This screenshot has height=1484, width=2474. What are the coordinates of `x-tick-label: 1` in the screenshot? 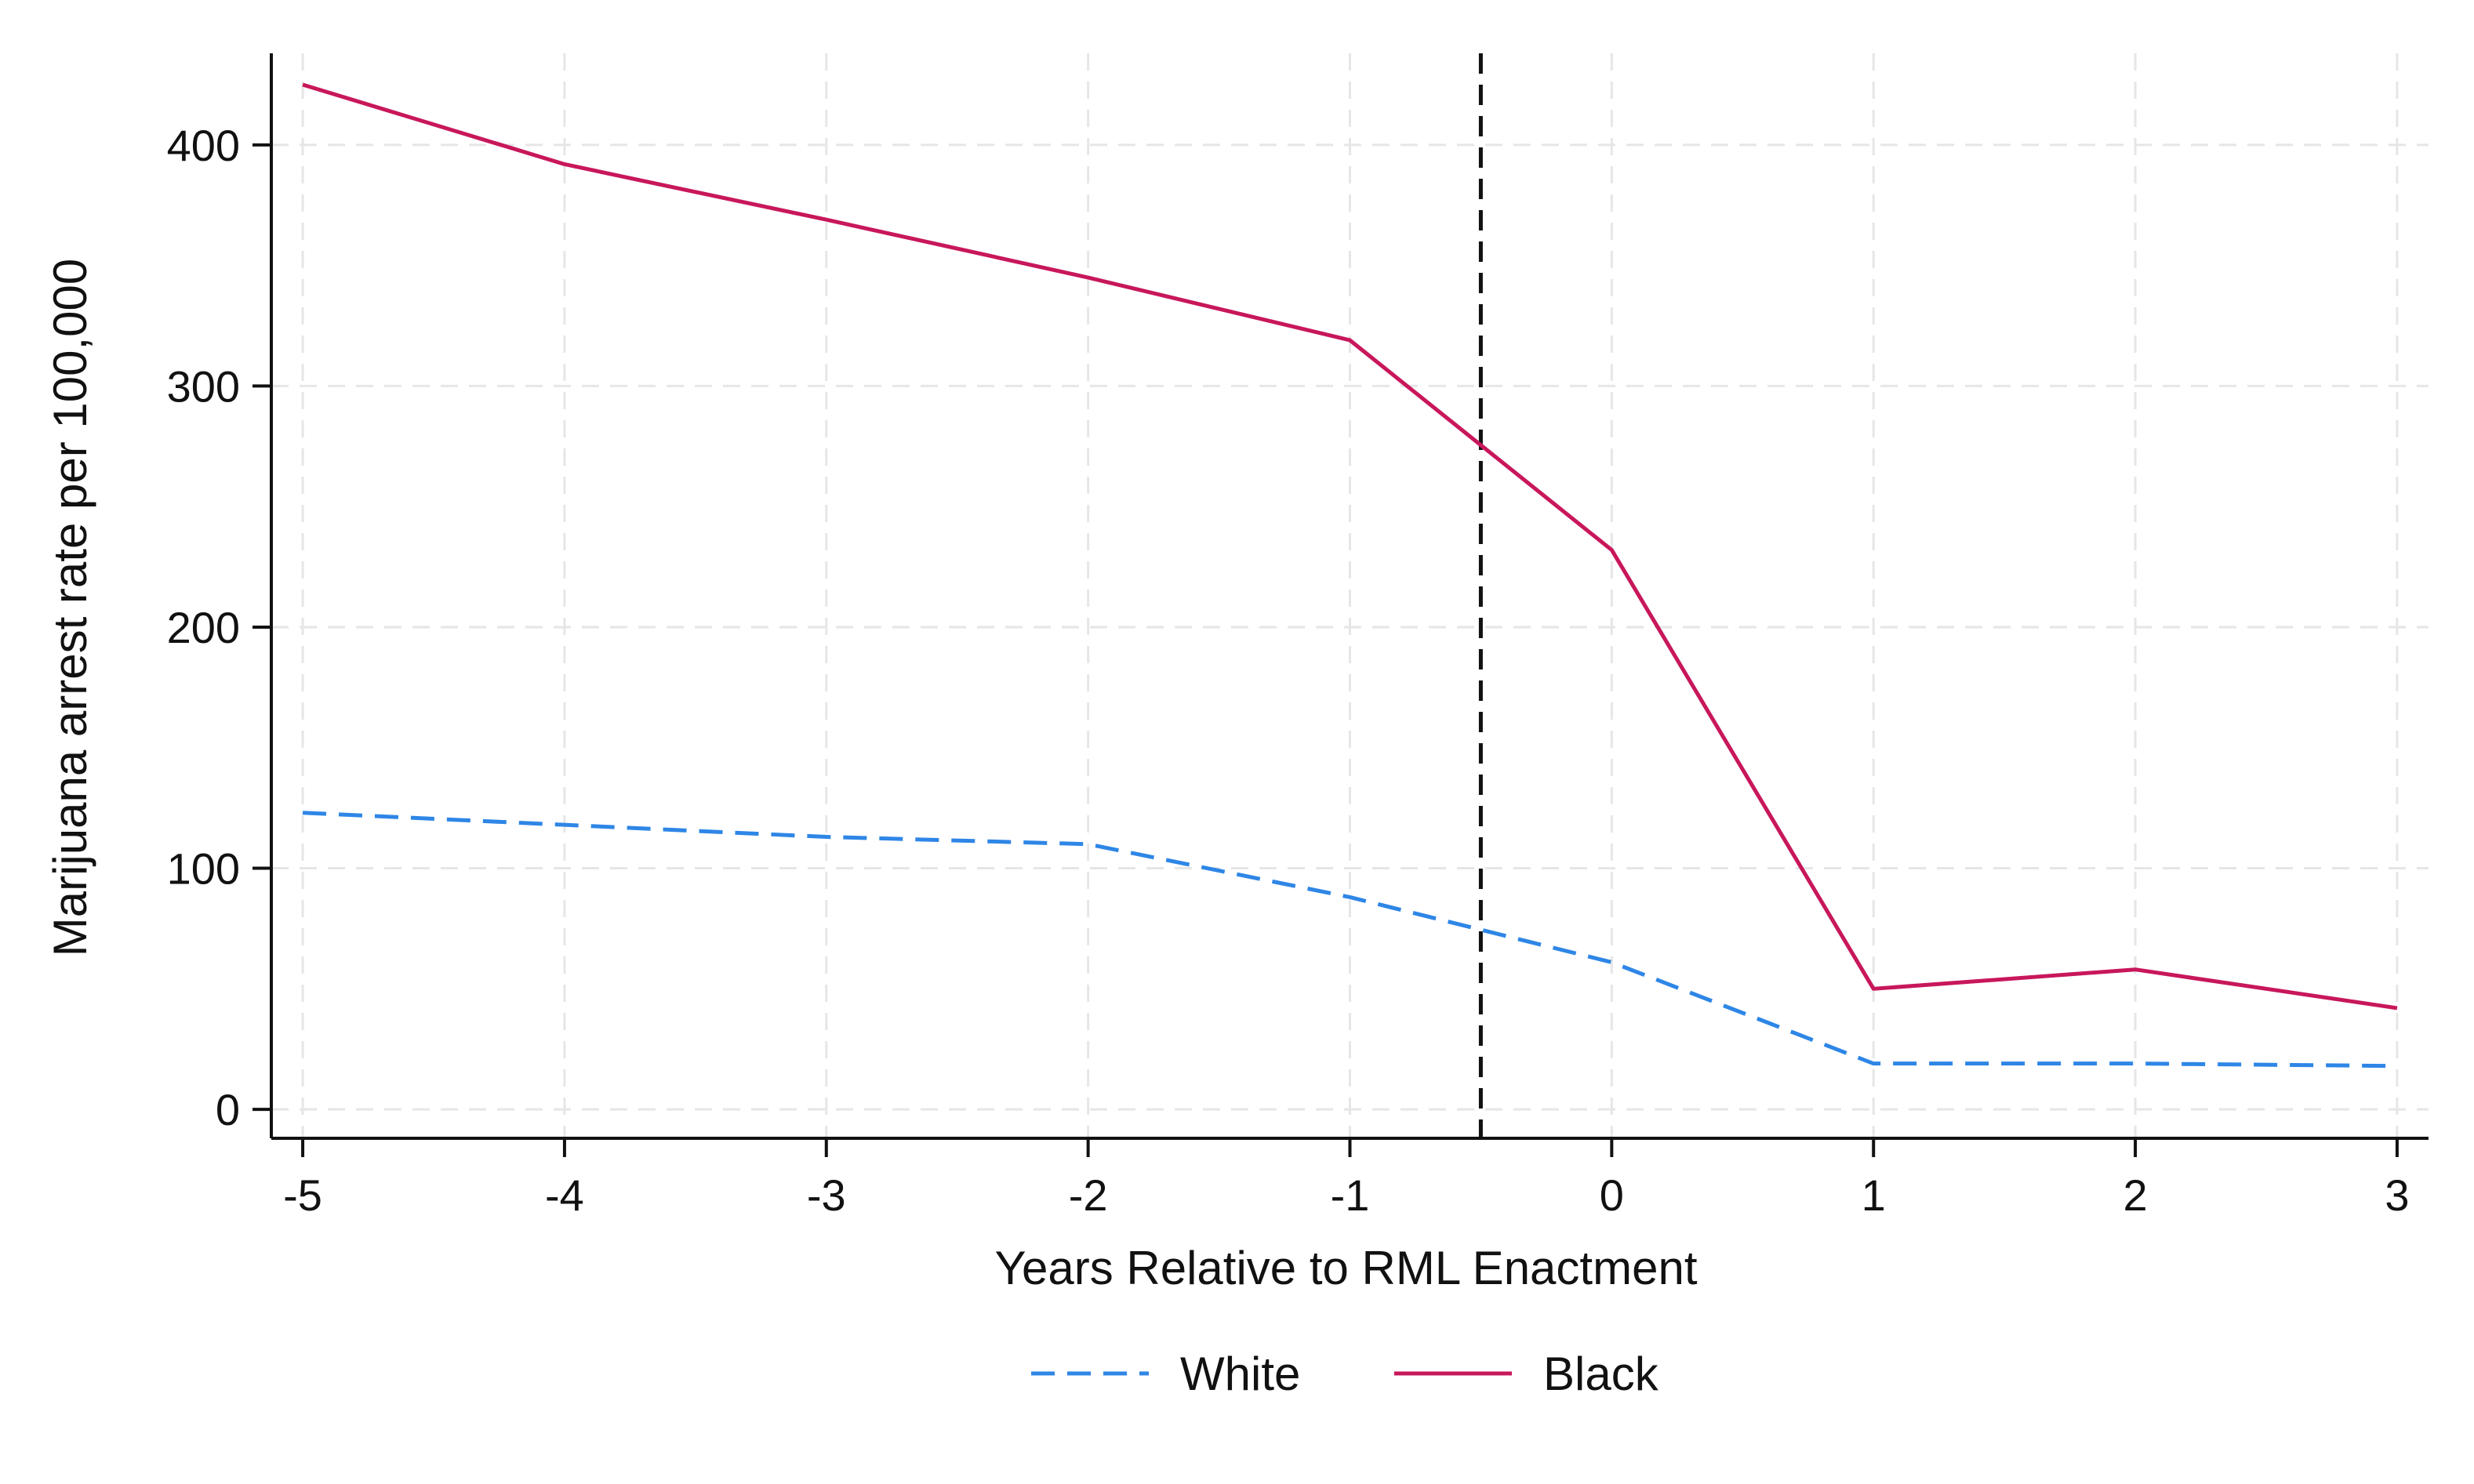 It's located at (1874, 1195).